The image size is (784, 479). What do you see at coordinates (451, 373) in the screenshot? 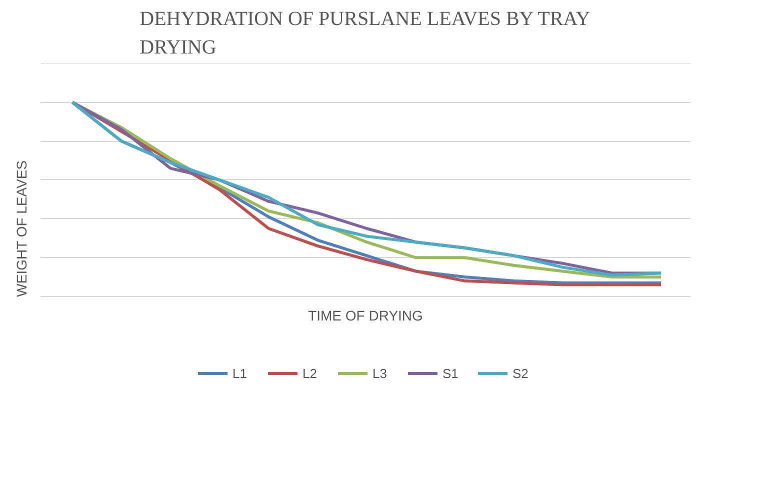
I see `legend-label: S1` at bounding box center [451, 373].